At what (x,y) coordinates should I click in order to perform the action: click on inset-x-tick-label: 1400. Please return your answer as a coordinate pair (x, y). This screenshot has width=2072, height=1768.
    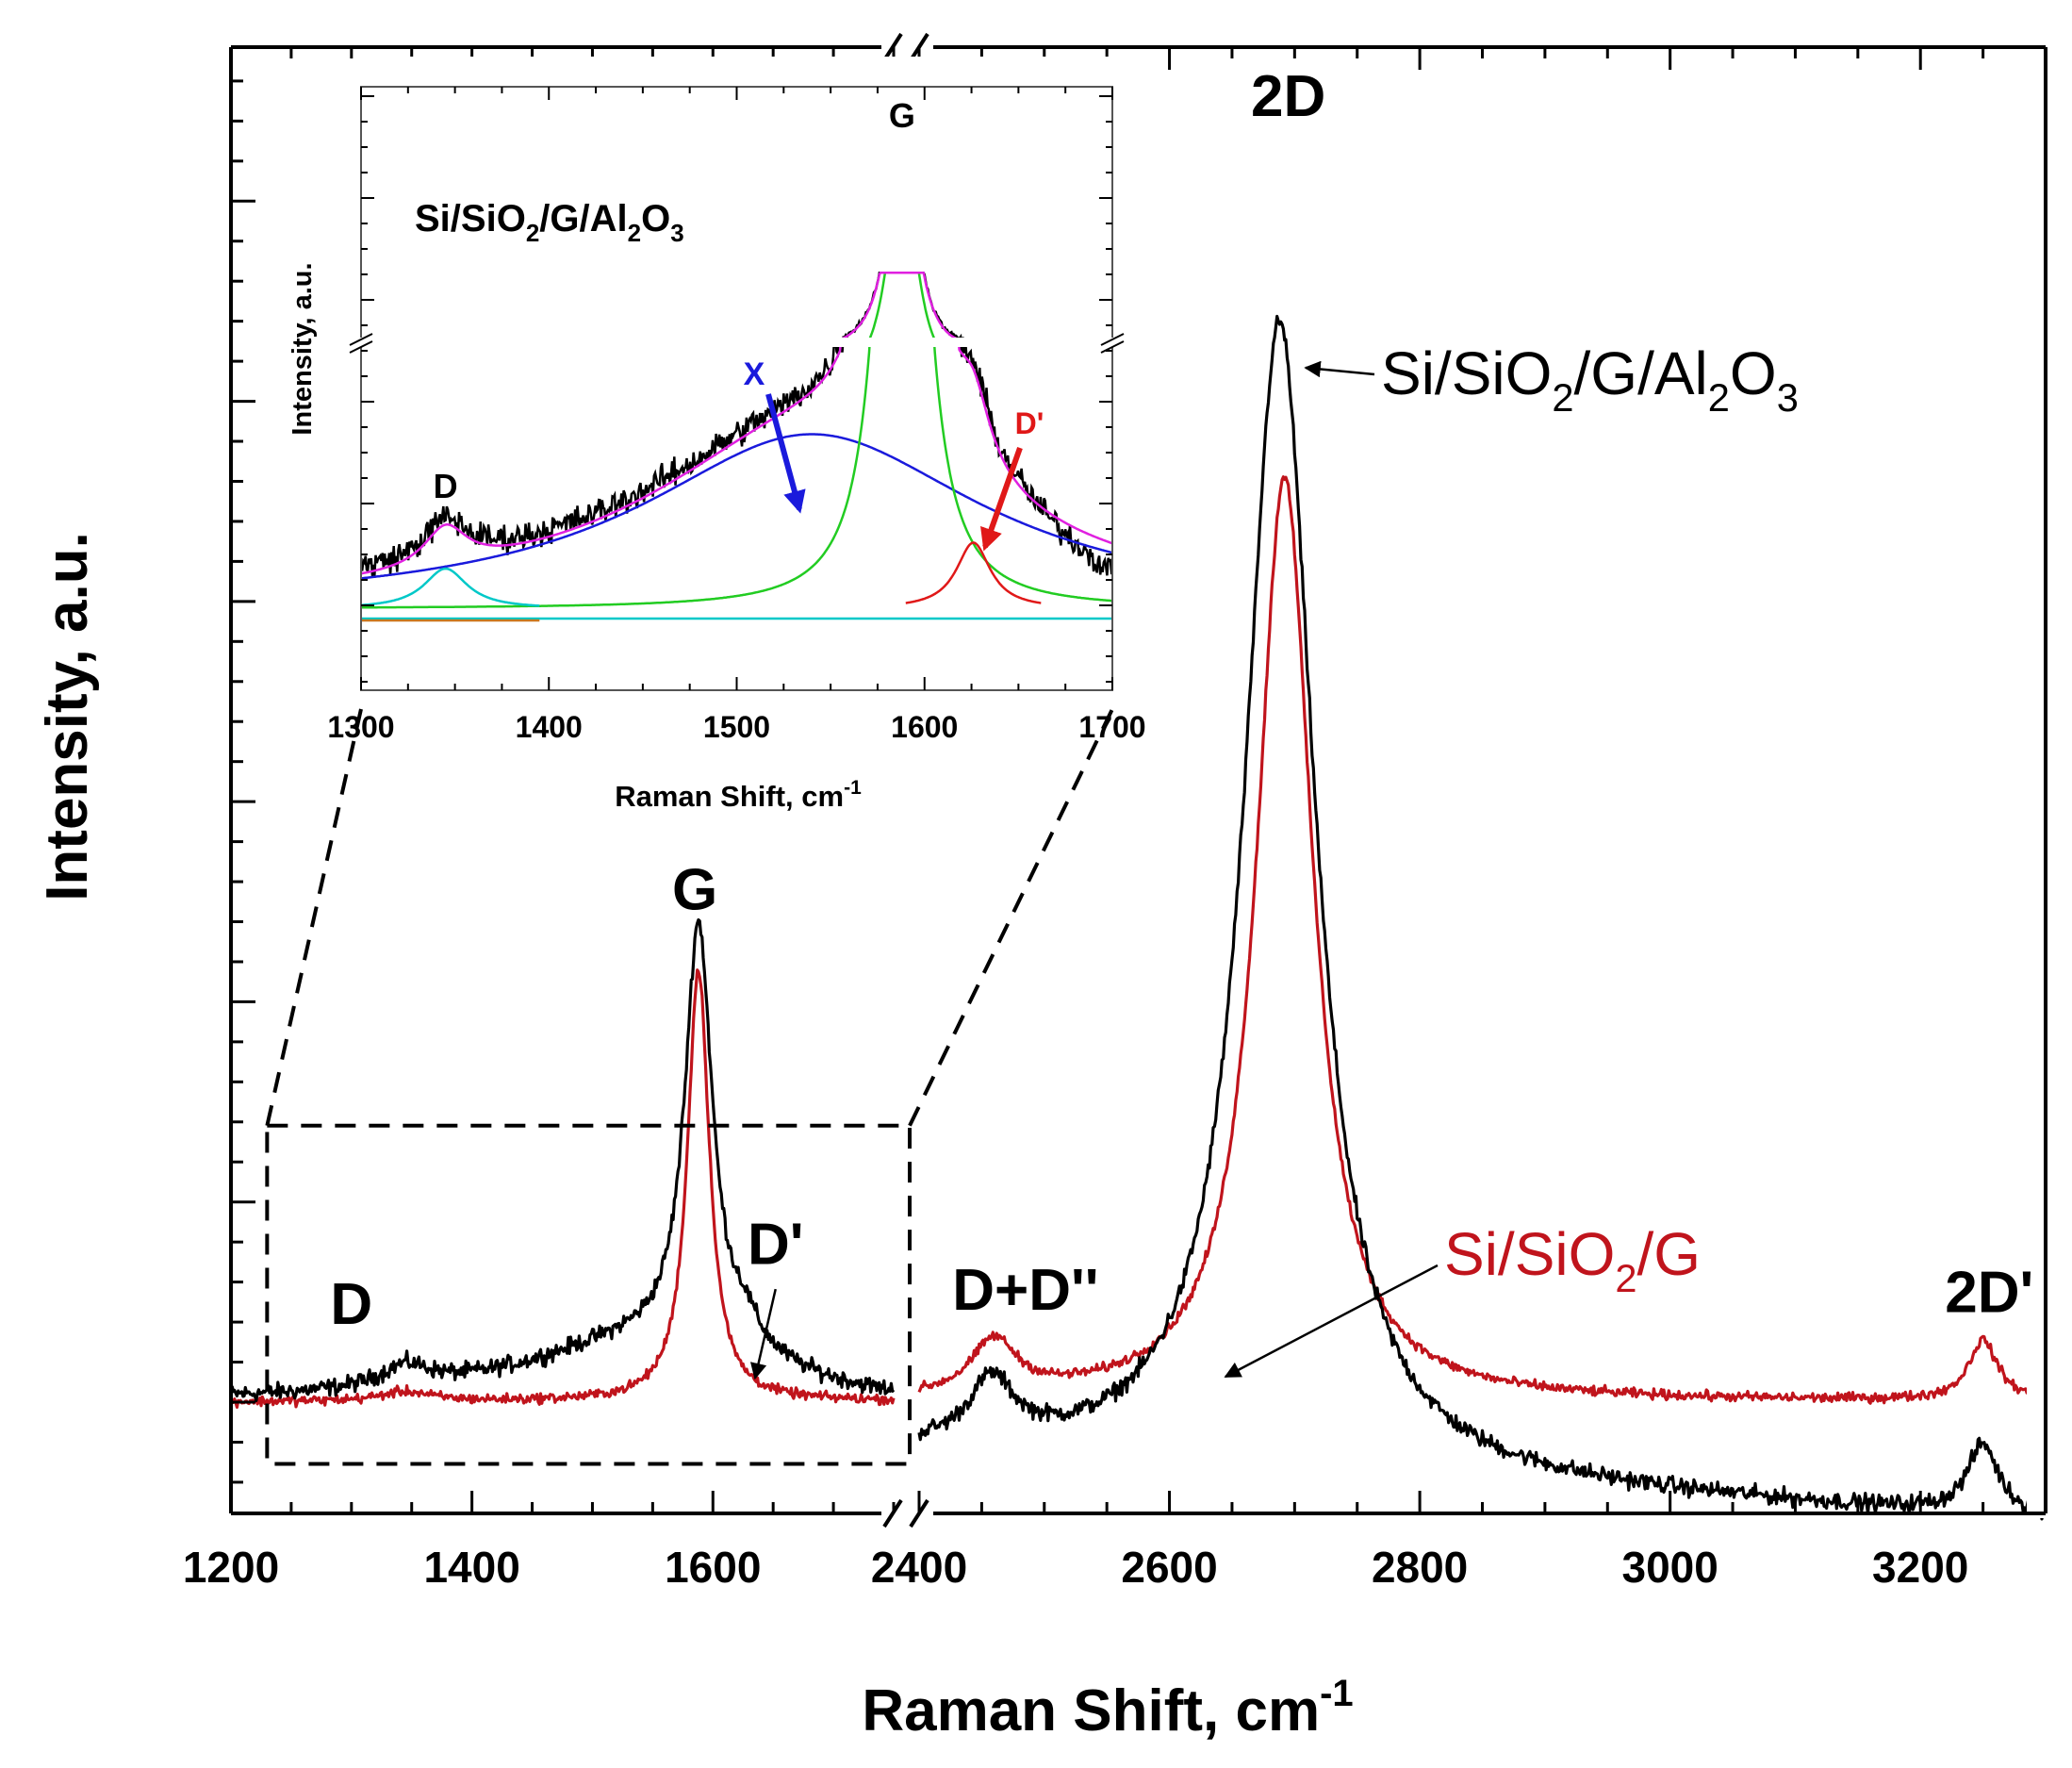
    Looking at the image, I should click on (549, 727).